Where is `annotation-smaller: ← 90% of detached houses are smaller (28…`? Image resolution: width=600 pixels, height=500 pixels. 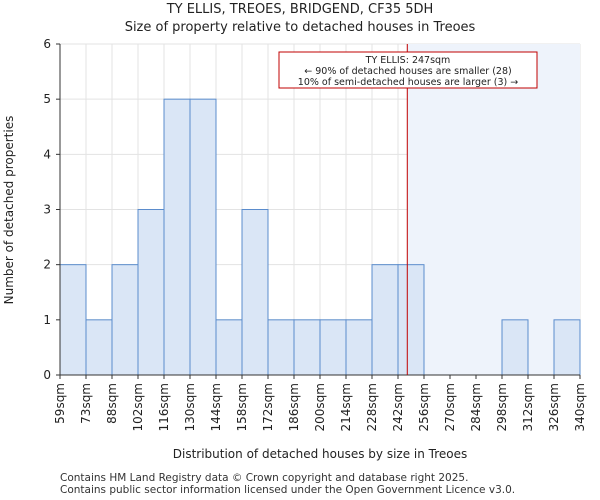 annotation-smaller: ← 90% of detached houses are smaller (28… is located at coordinates (407, 71).